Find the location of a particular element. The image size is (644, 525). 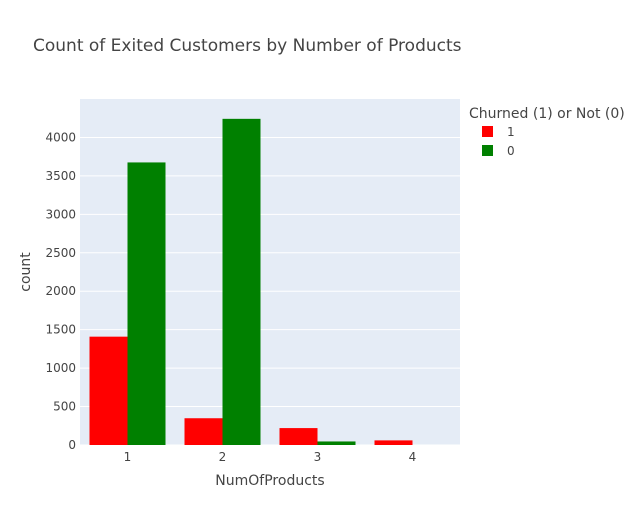

y-tick-label: 3500 is located at coordinates (60, 176).